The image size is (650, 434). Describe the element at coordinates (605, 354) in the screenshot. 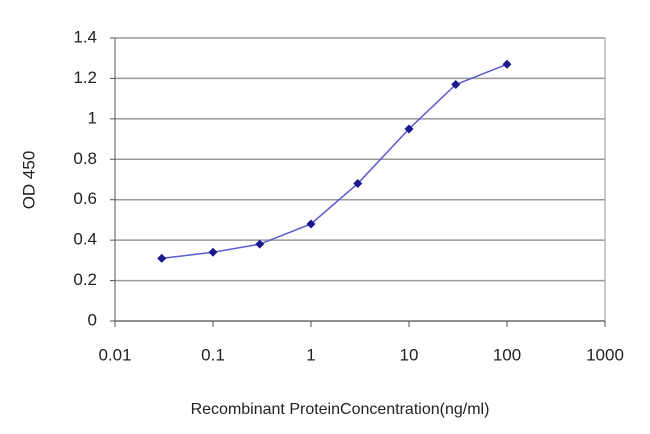

I see `x-tick-label: 1000` at that location.